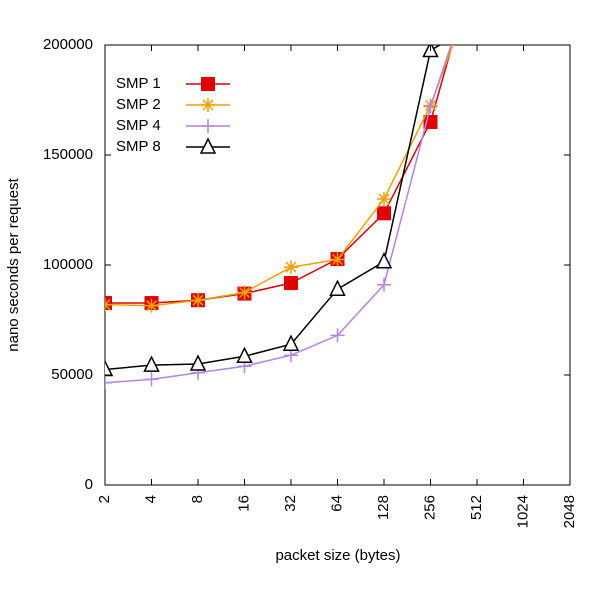 Image resolution: width=600 pixels, height=600 pixels. What do you see at coordinates (68, 264) in the screenshot?
I see `y-tick-label: 100000` at bounding box center [68, 264].